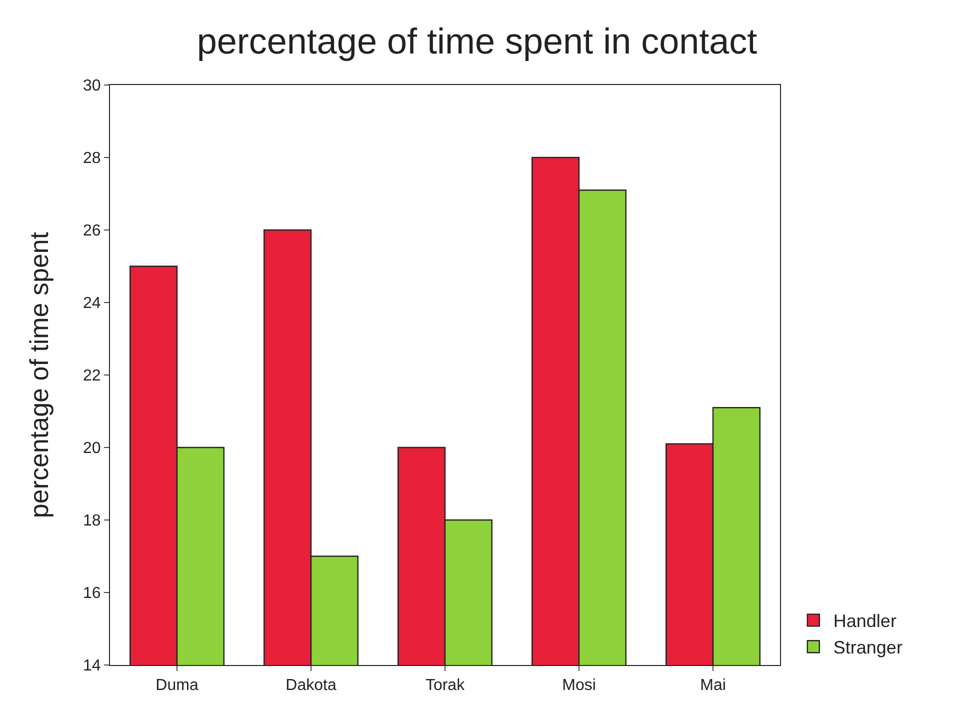 The image size is (954, 710). Describe the element at coordinates (579, 685) in the screenshot. I see `x-tick-label: Mosi` at that location.